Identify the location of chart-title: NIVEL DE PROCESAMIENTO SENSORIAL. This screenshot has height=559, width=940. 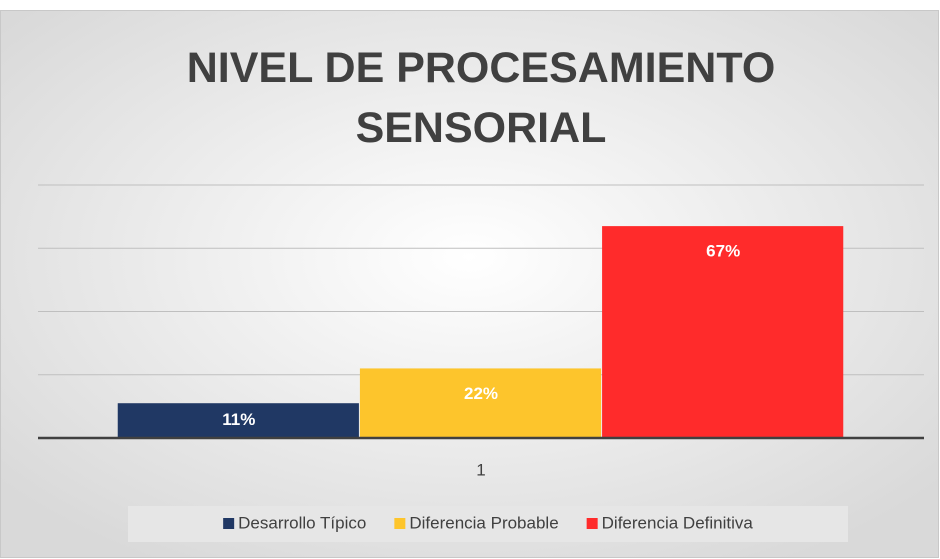
(481, 98).